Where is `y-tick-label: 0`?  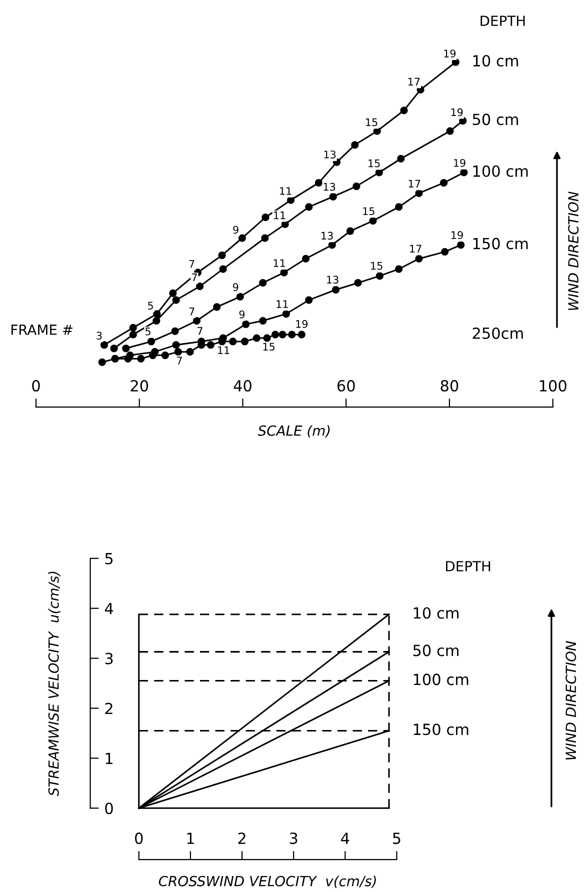
y-tick-label: 0 is located at coordinates (109, 808).